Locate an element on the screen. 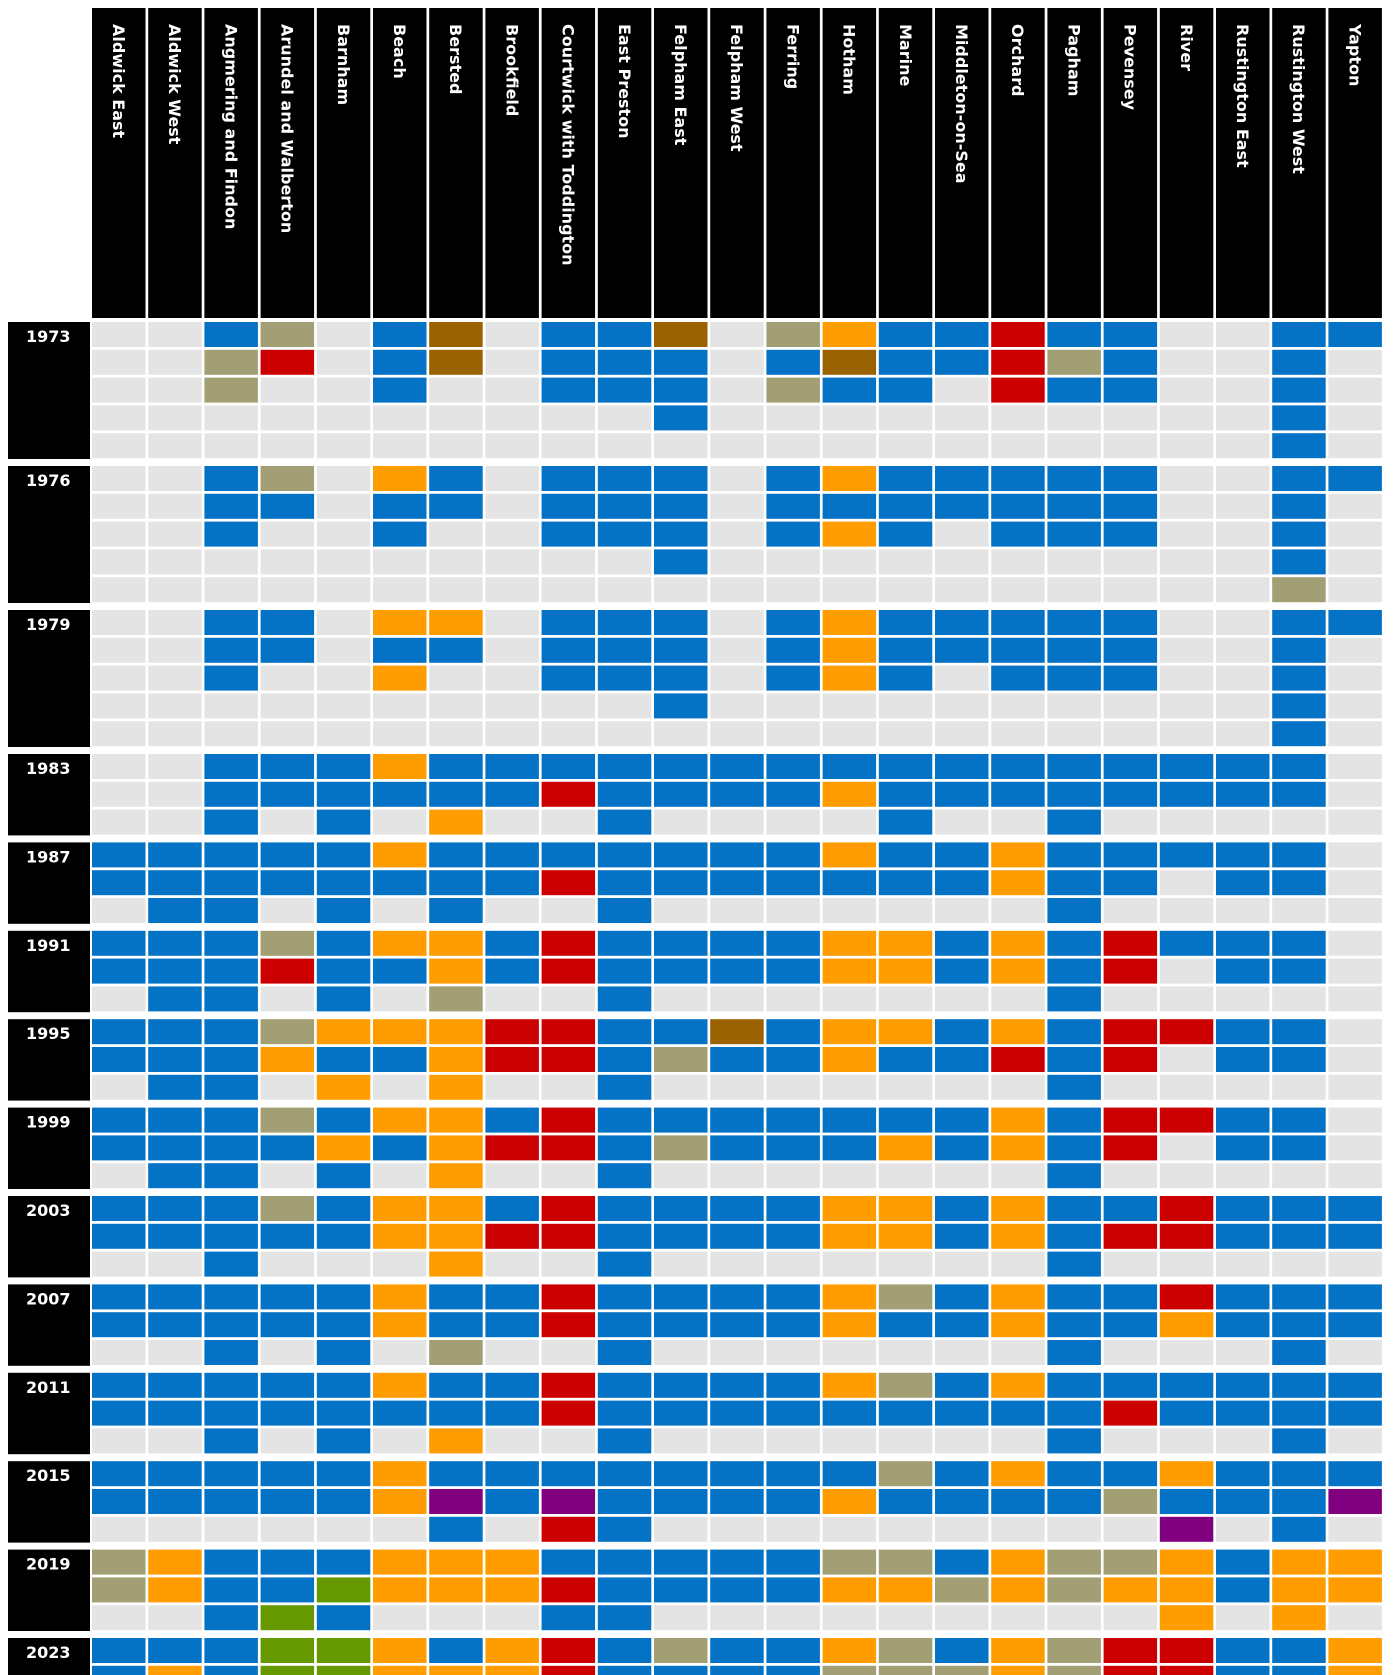 The width and height of the screenshot is (1393, 1675). ward-header-label: Rustington West is located at coordinates (1298, 99).